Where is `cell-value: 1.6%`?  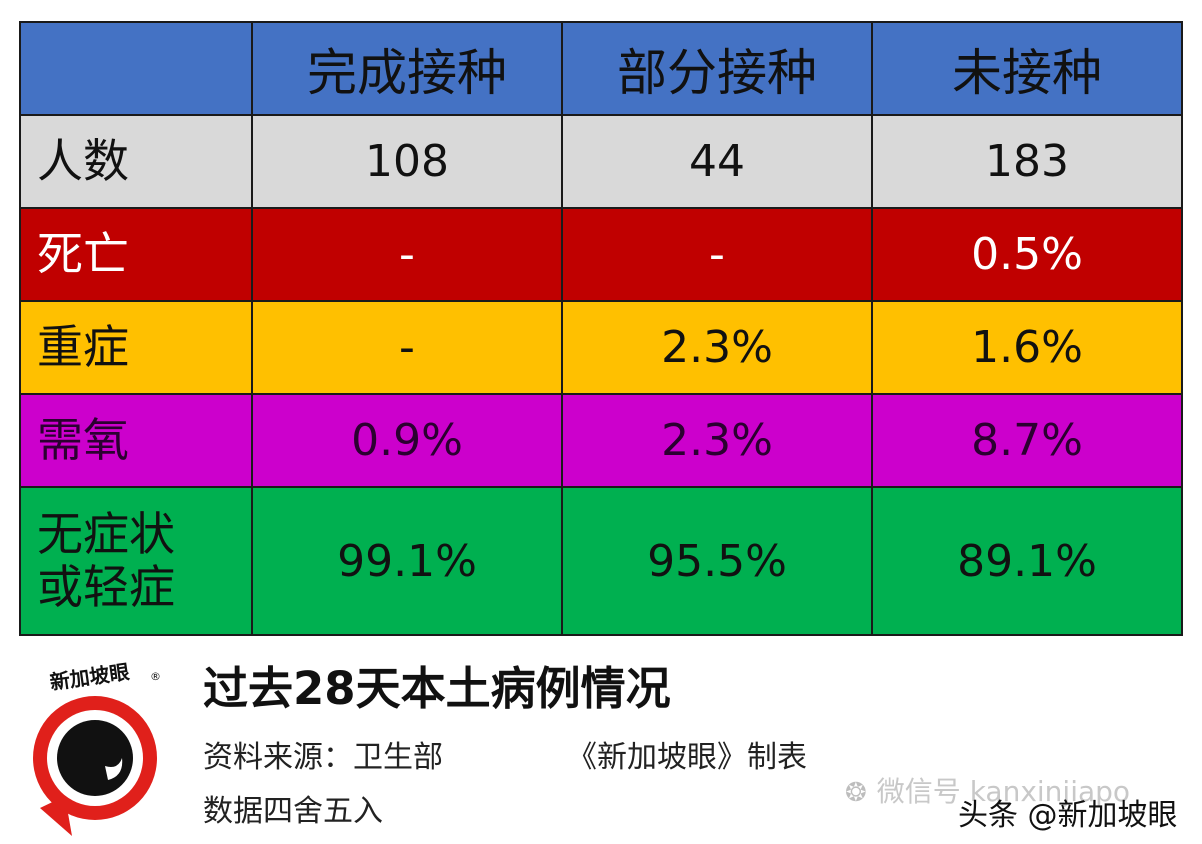
cell-value: 1.6% is located at coordinates (1027, 347).